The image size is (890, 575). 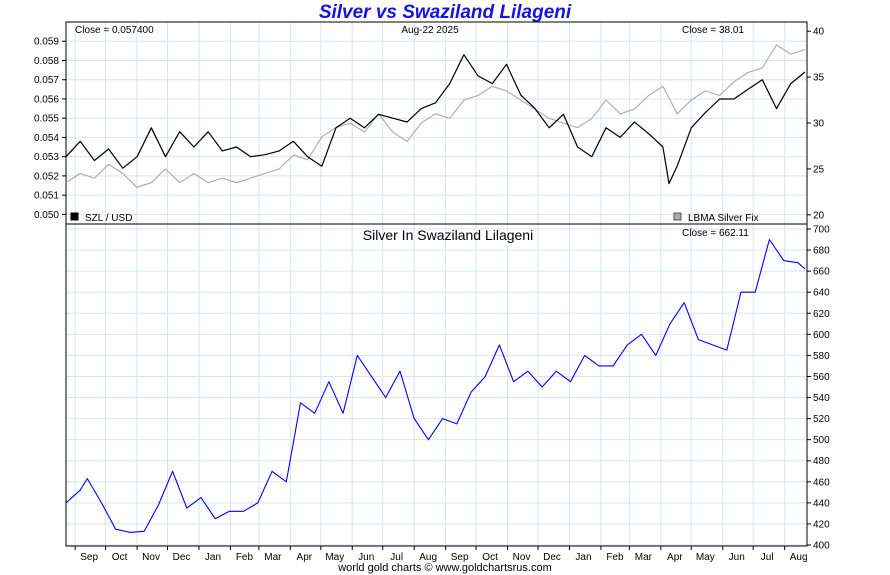 I want to click on bottom-right-tick-label: 600, so click(x=821, y=335).